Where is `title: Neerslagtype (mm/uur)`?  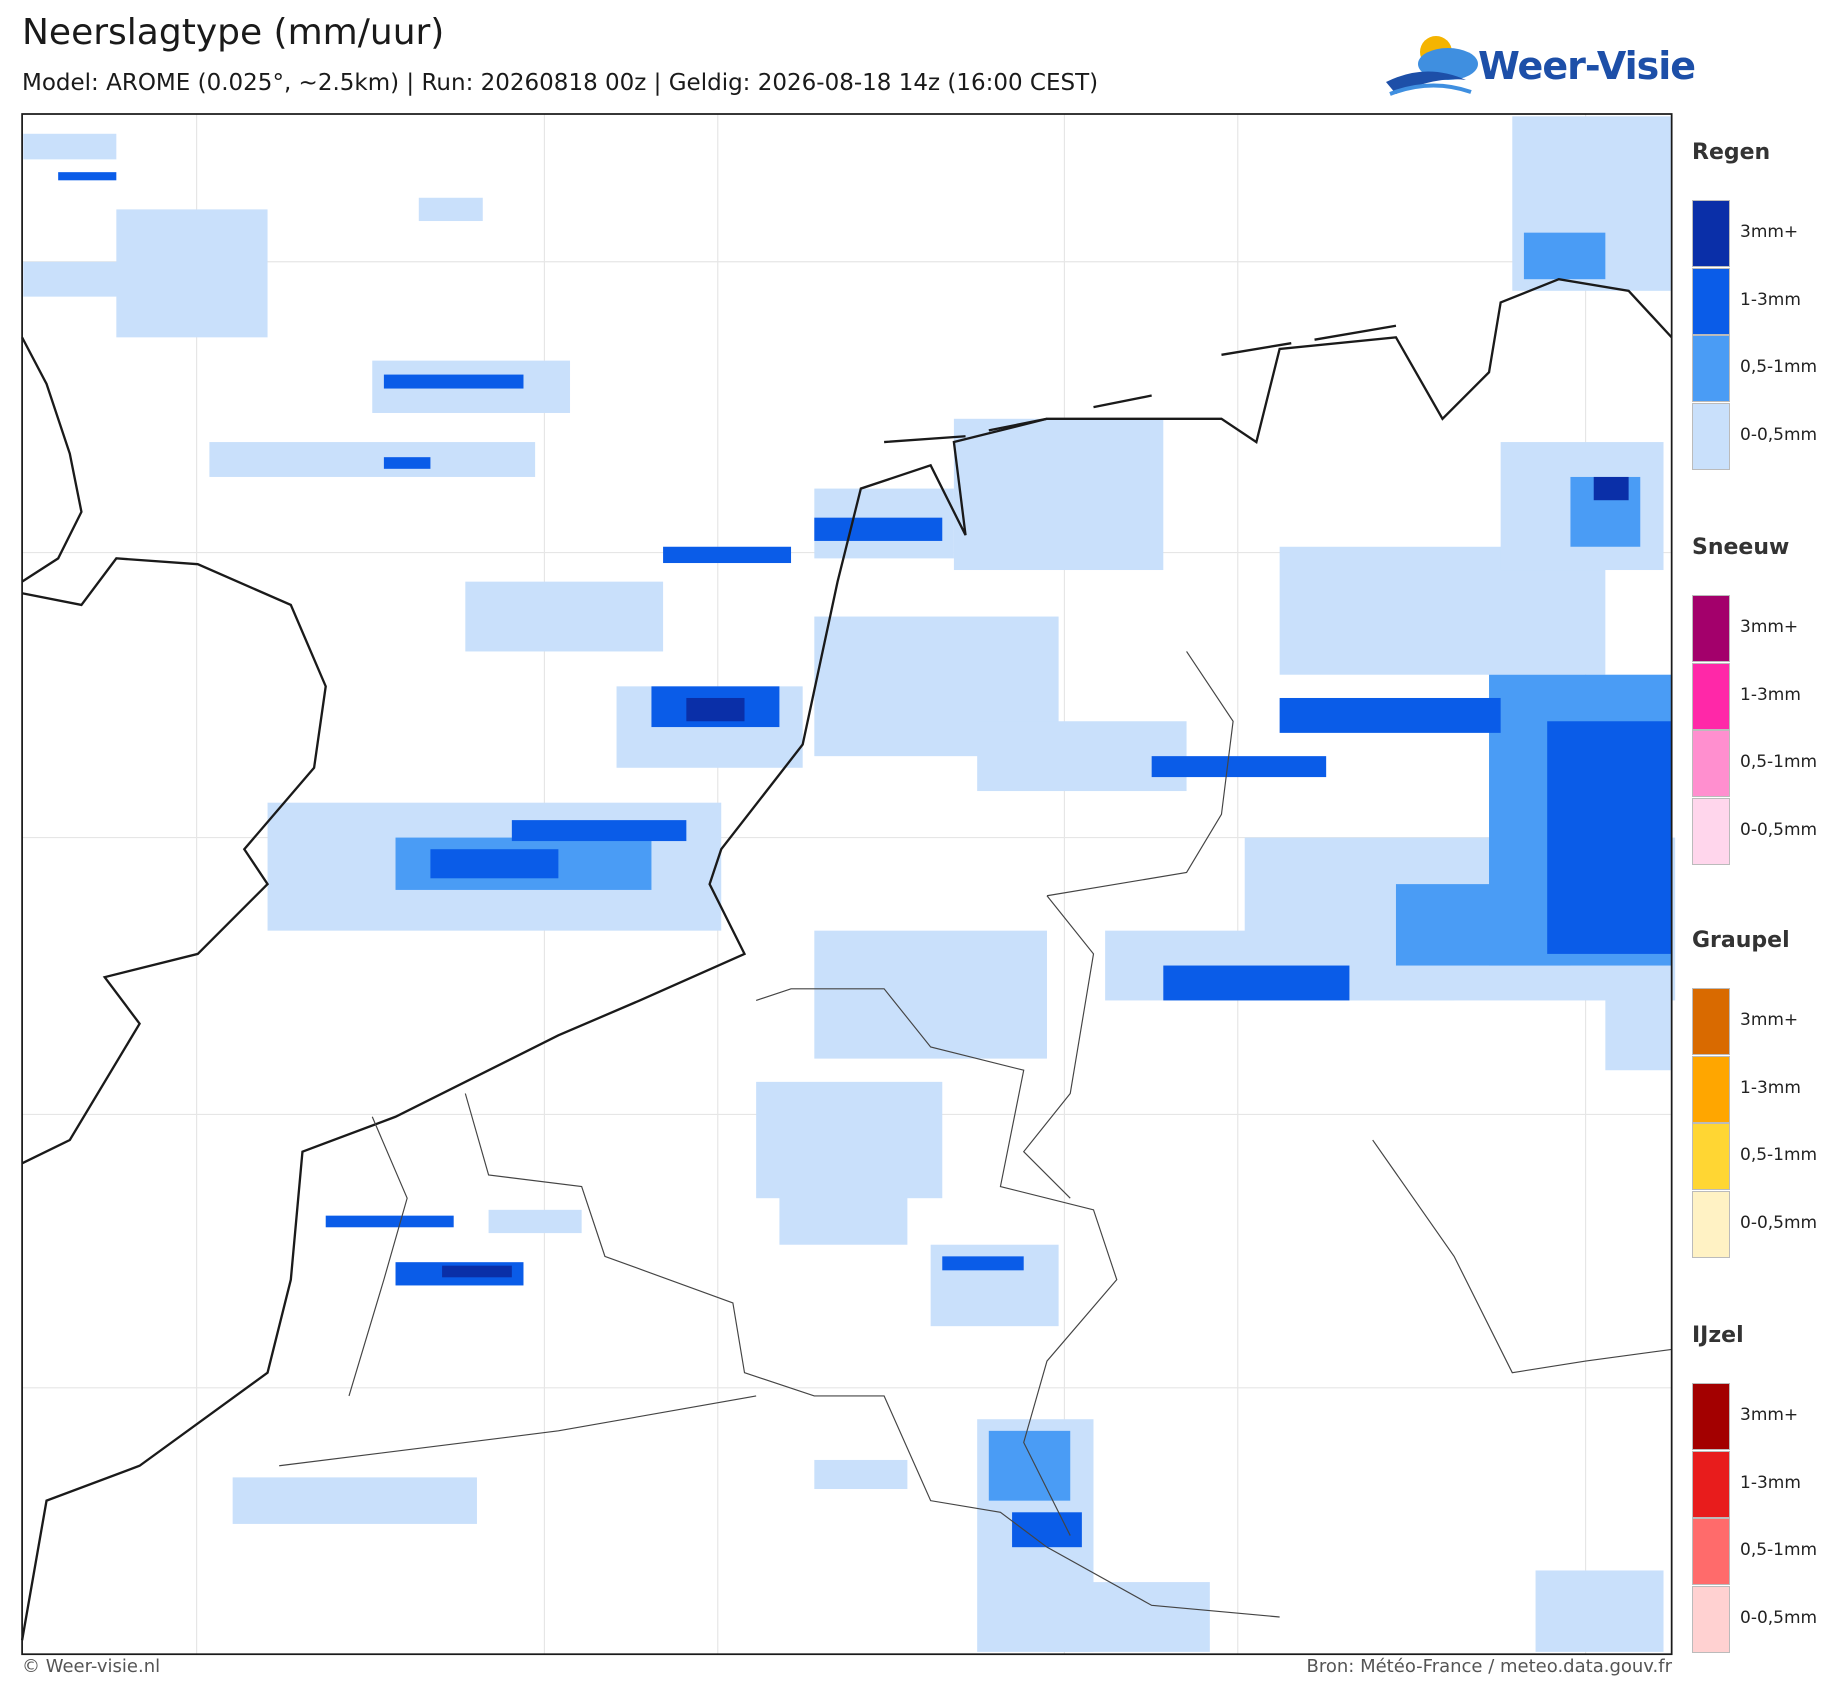 title: Neerslagtype (mm/uur) is located at coordinates (233, 32).